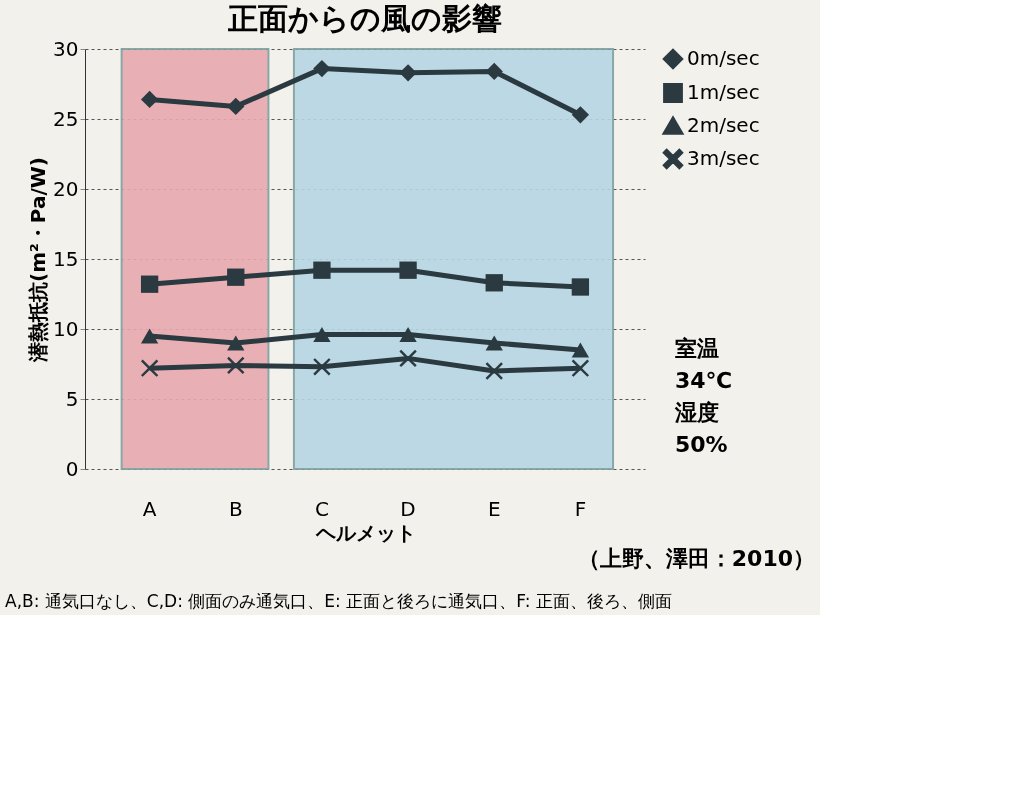 The height and width of the screenshot is (801, 1036). Describe the element at coordinates (723, 58) in the screenshot. I see `legend-label: 0m/sec` at that location.